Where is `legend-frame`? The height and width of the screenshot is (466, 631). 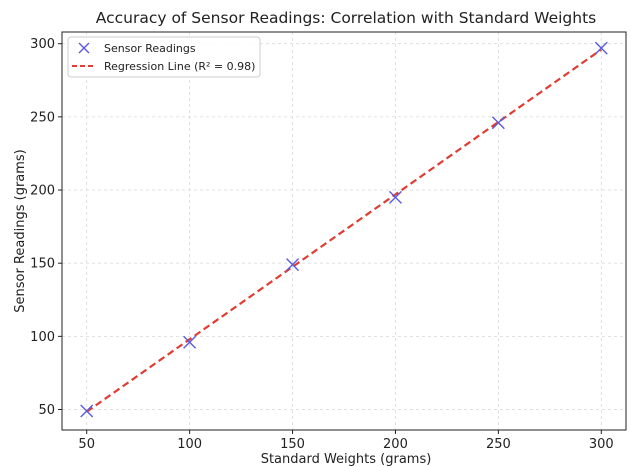
legend-frame is located at coordinates (164, 57).